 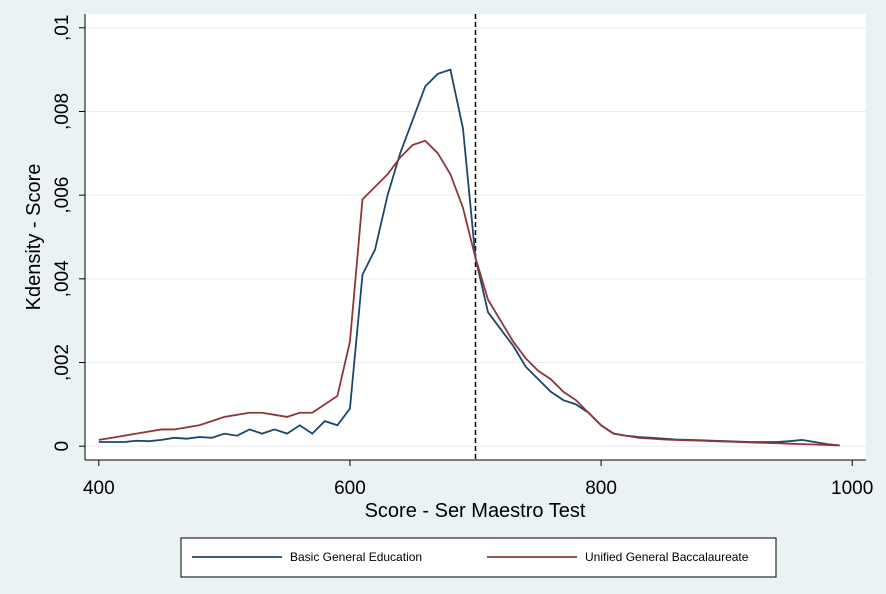 I want to click on y-tick-label: ,002, so click(x=62, y=362).